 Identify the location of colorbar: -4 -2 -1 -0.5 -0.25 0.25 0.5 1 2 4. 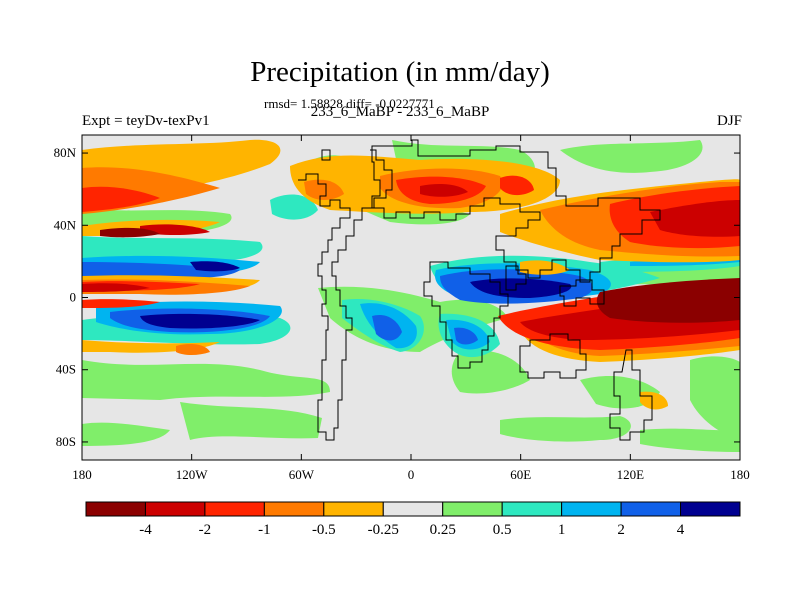
(413, 519).